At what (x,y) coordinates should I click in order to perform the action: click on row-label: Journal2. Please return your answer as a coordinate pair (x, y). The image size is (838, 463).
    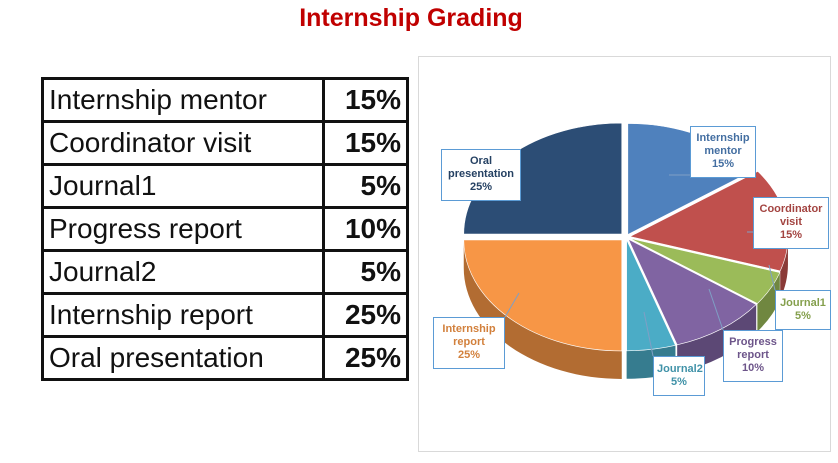
    Looking at the image, I should click on (183, 272).